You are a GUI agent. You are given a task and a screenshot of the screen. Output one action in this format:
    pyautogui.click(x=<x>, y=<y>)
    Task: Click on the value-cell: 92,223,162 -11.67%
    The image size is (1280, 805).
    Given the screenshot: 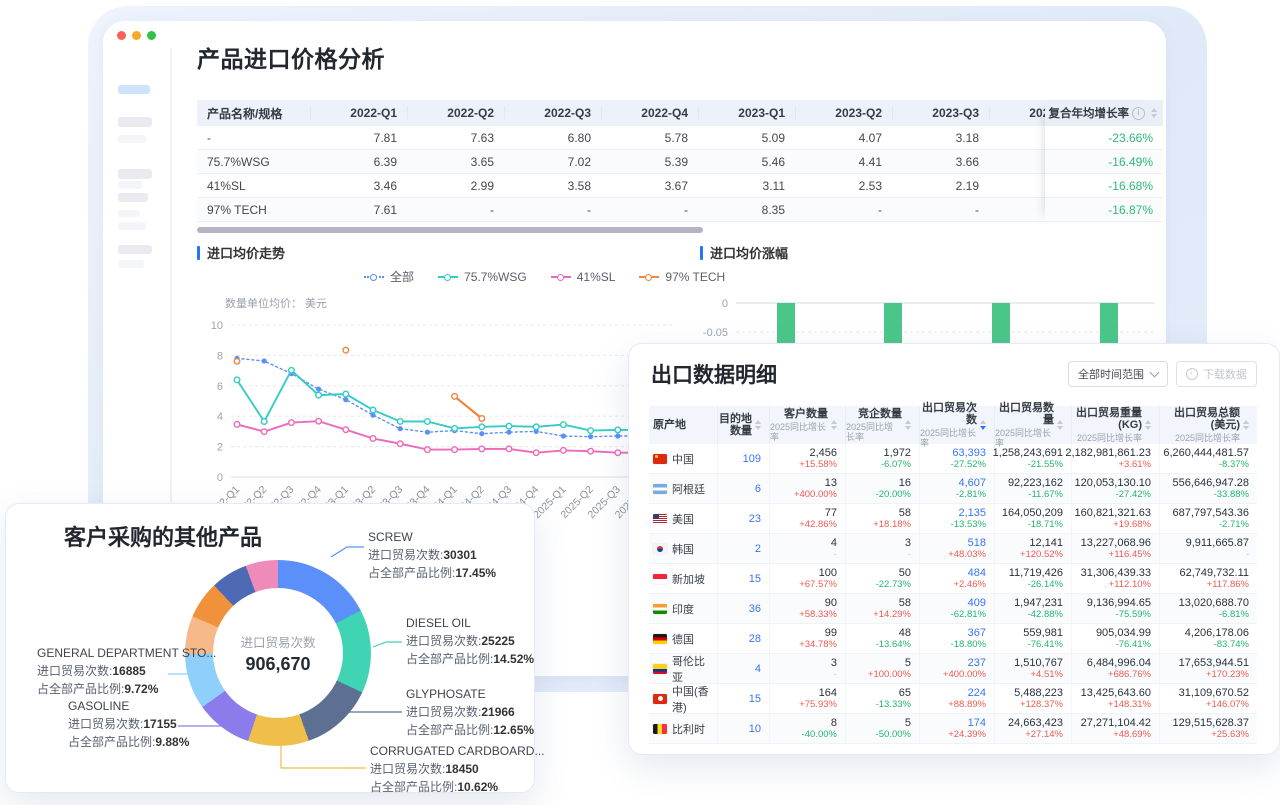 What is the action you would take?
    pyautogui.click(x=1032, y=488)
    